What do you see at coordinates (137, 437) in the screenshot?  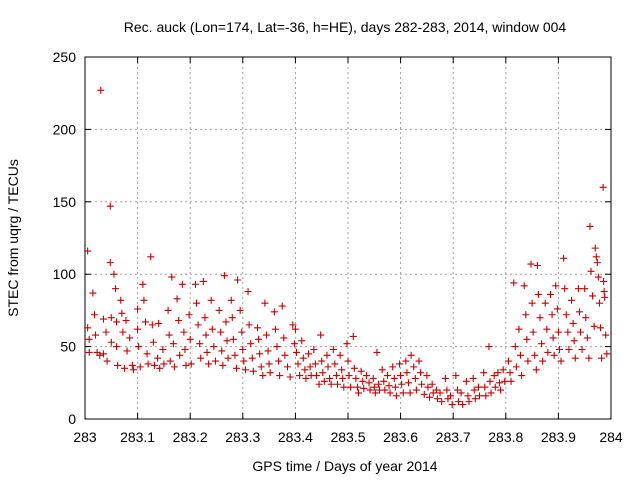 I see `x-tick-label: 283.1` at bounding box center [137, 437].